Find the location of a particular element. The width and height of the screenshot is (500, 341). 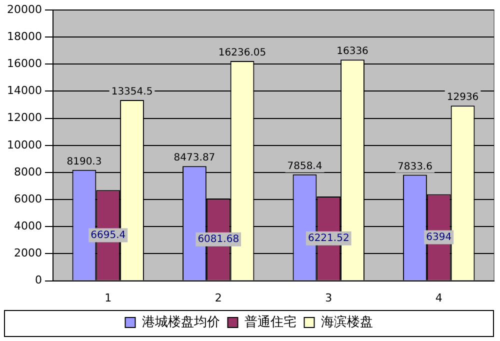

x-tick-label: 1 is located at coordinates (108, 297).